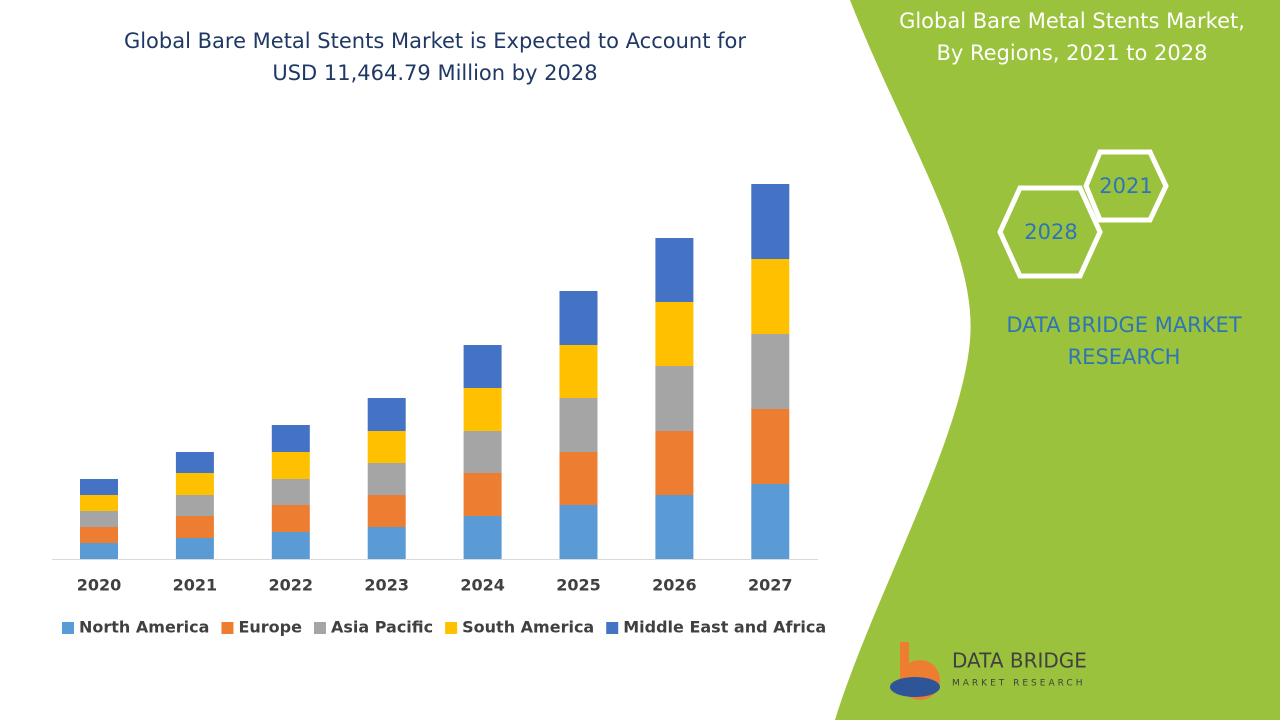 Image resolution: width=1280 pixels, height=720 pixels. Describe the element at coordinates (270, 627) in the screenshot. I see `legend-label: Europe` at that location.